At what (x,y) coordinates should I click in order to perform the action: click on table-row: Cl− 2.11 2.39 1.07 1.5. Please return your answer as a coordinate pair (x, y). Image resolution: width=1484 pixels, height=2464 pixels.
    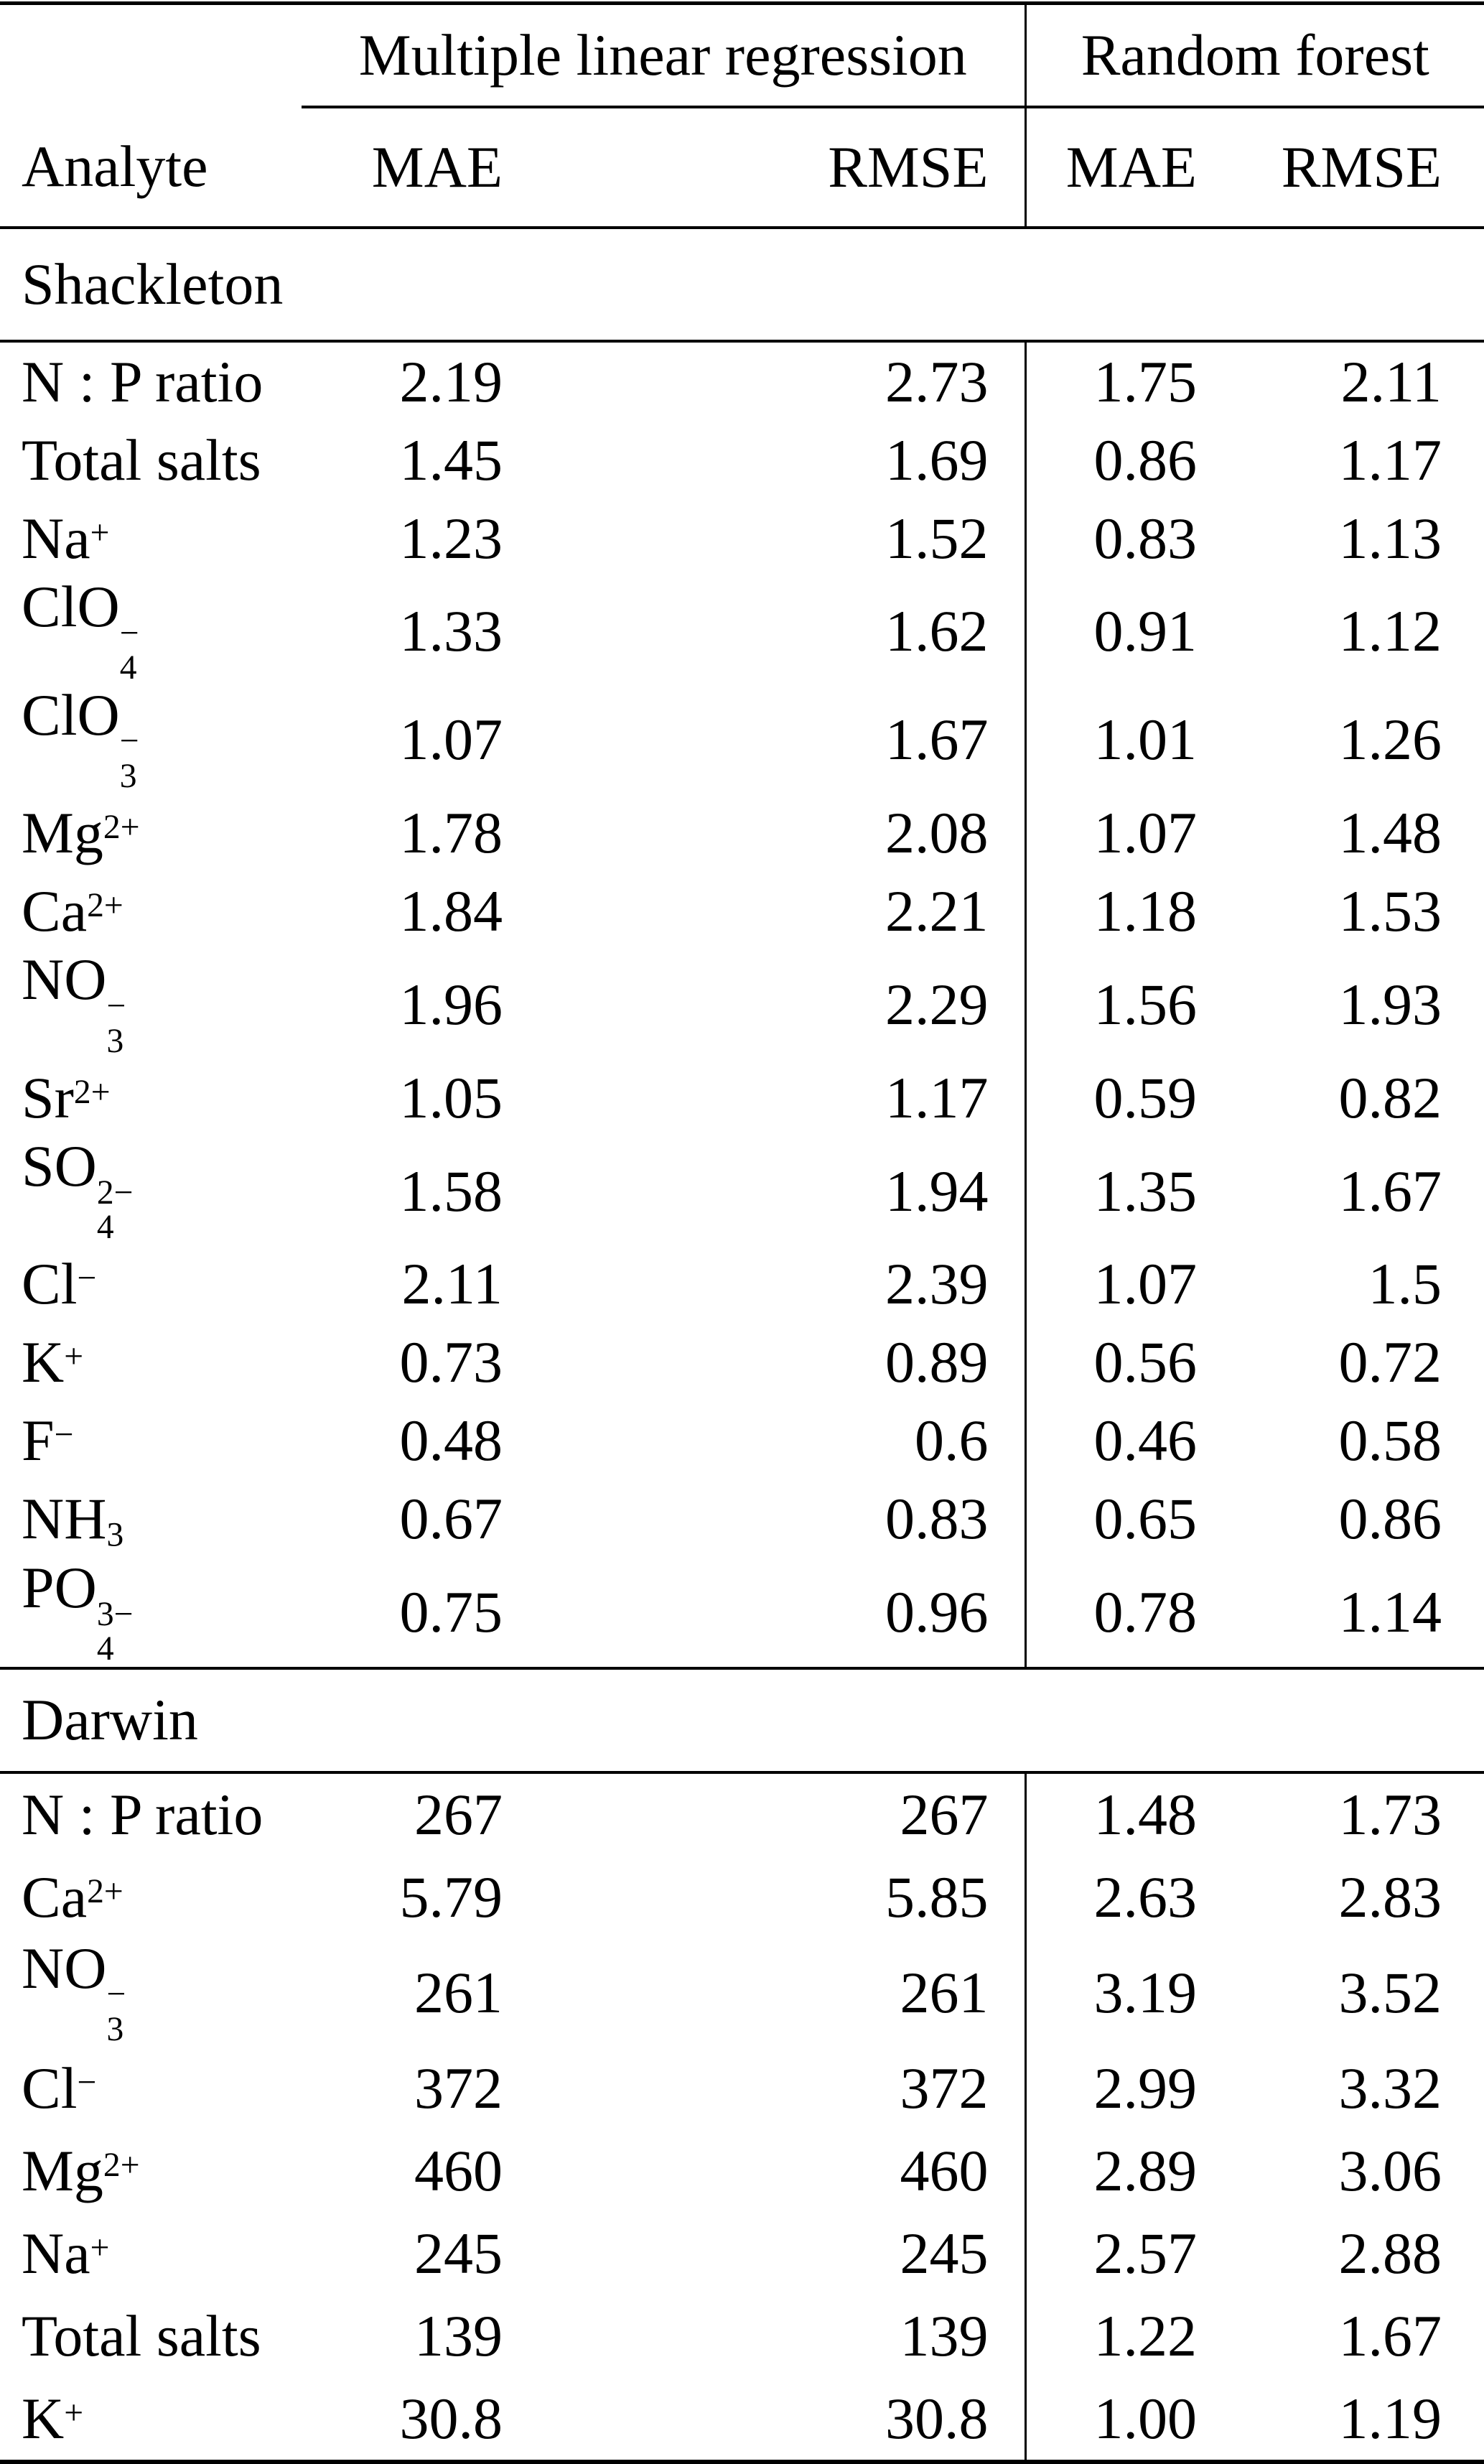
    Looking at the image, I should click on (742, 1284).